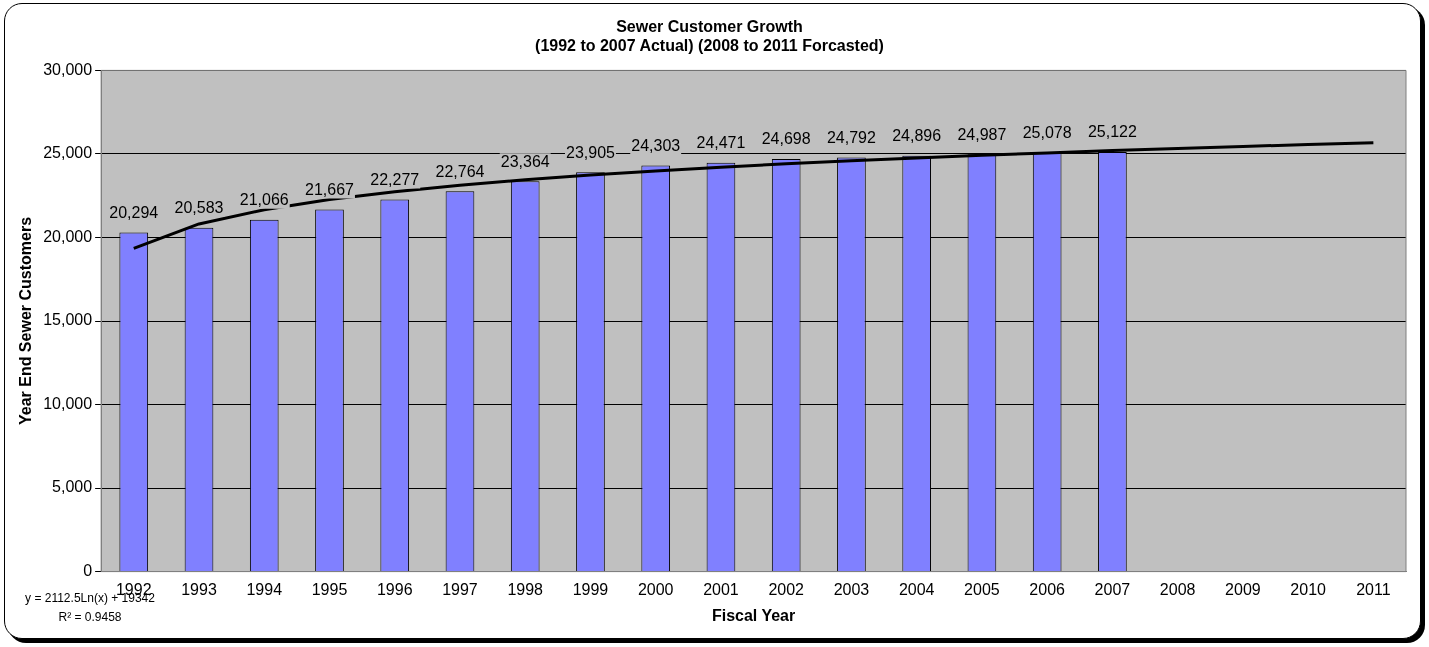 The image size is (1429, 647). Describe the element at coordinates (709, 36) in the screenshot. I see `chart-title: Sewer Customer Growth (1992 to 2007 Actual) (2008 to 2011 Forcasted)` at that location.